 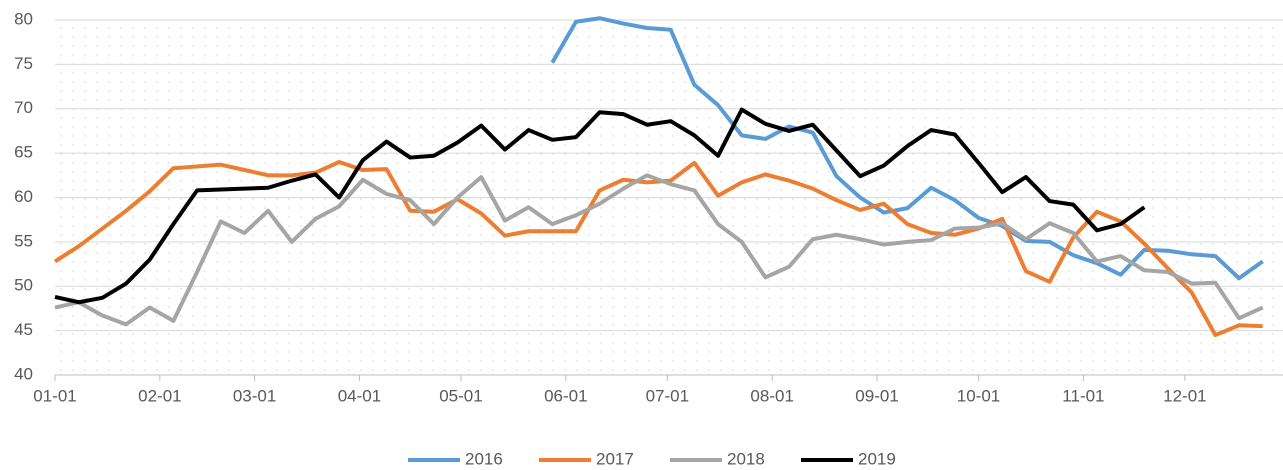 What do you see at coordinates (23, 196) in the screenshot?
I see `y-tick-label: 60` at bounding box center [23, 196].